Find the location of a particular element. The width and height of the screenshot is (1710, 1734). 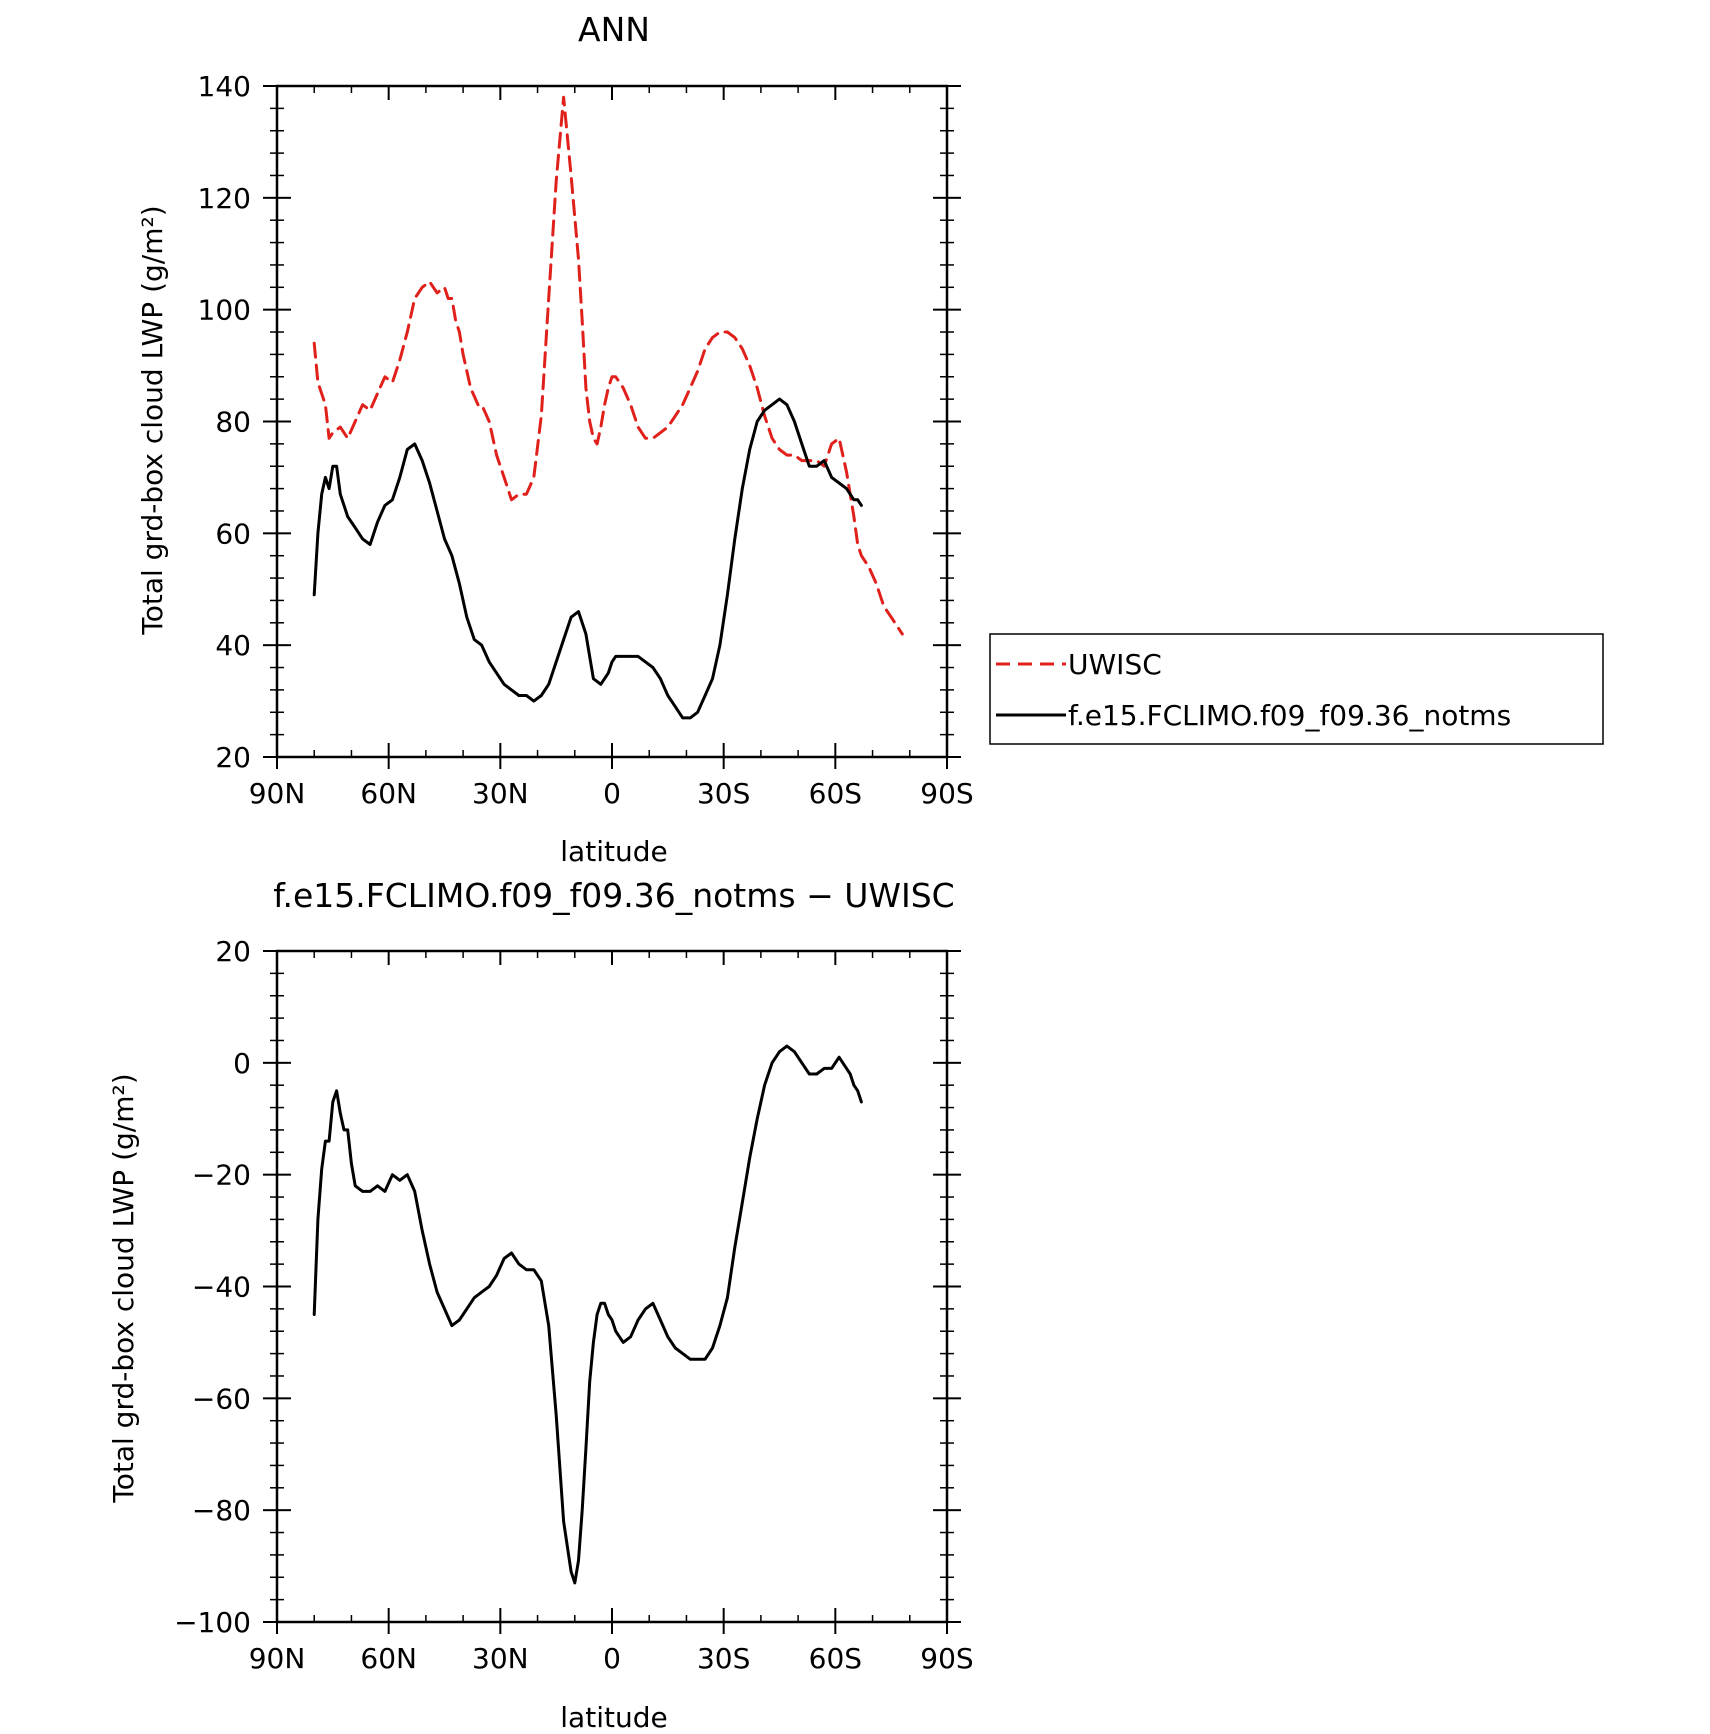

legend: UWISC f.e15.FCLIMO.f09_f09.36_notms is located at coordinates (1296, 689).